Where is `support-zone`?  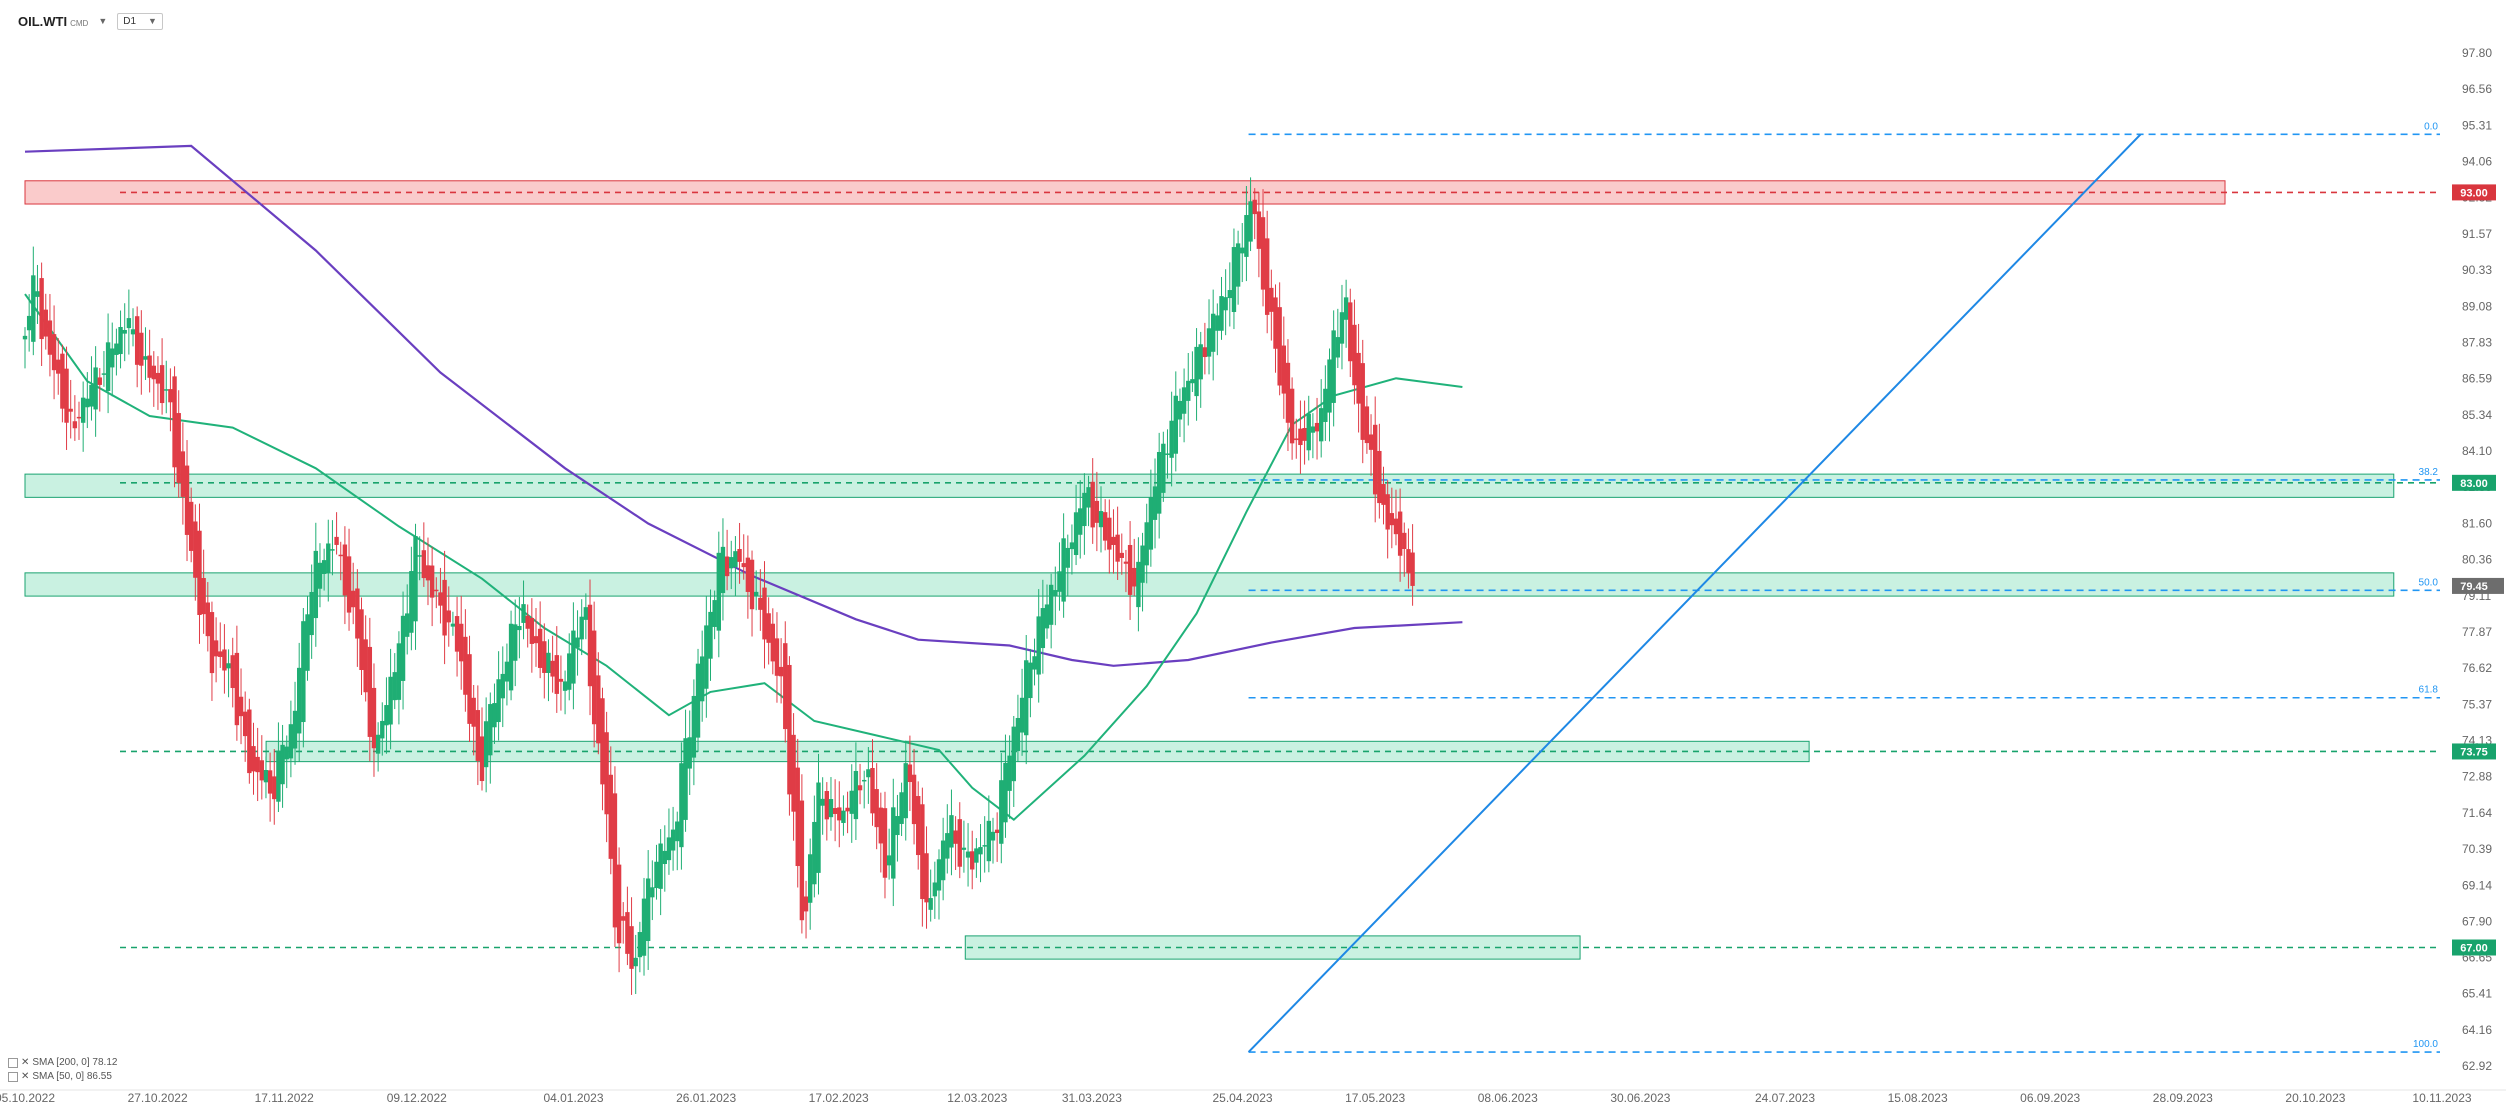
support-zone is located at coordinates (1272, 947).